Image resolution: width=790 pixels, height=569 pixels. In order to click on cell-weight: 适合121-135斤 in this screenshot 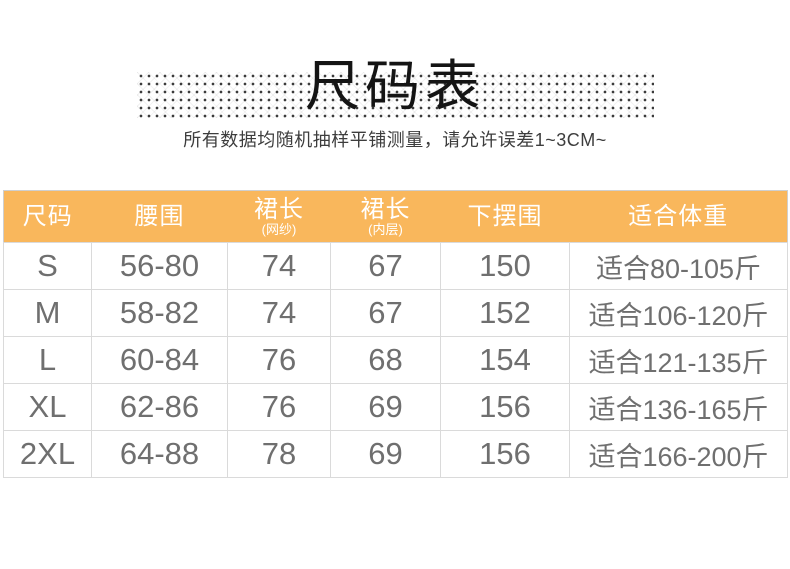, I will do `click(678, 360)`.